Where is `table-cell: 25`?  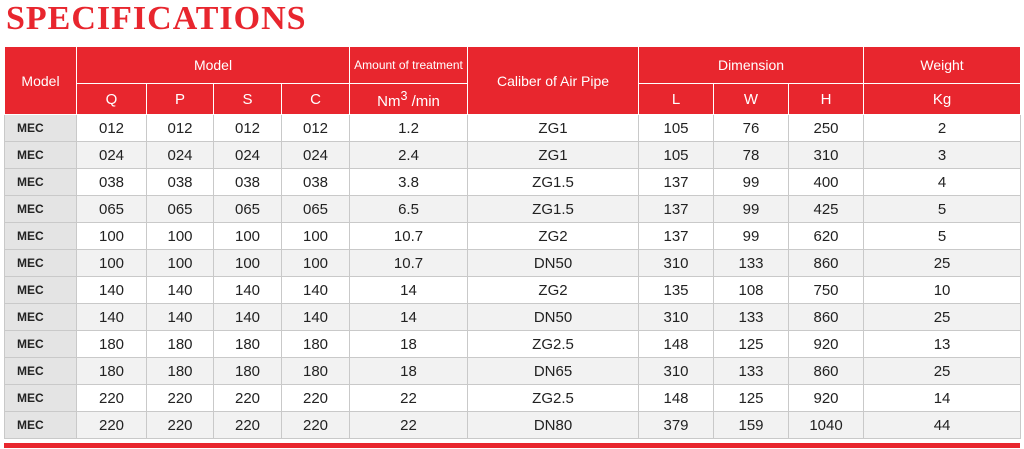
table-cell: 25 is located at coordinates (942, 371).